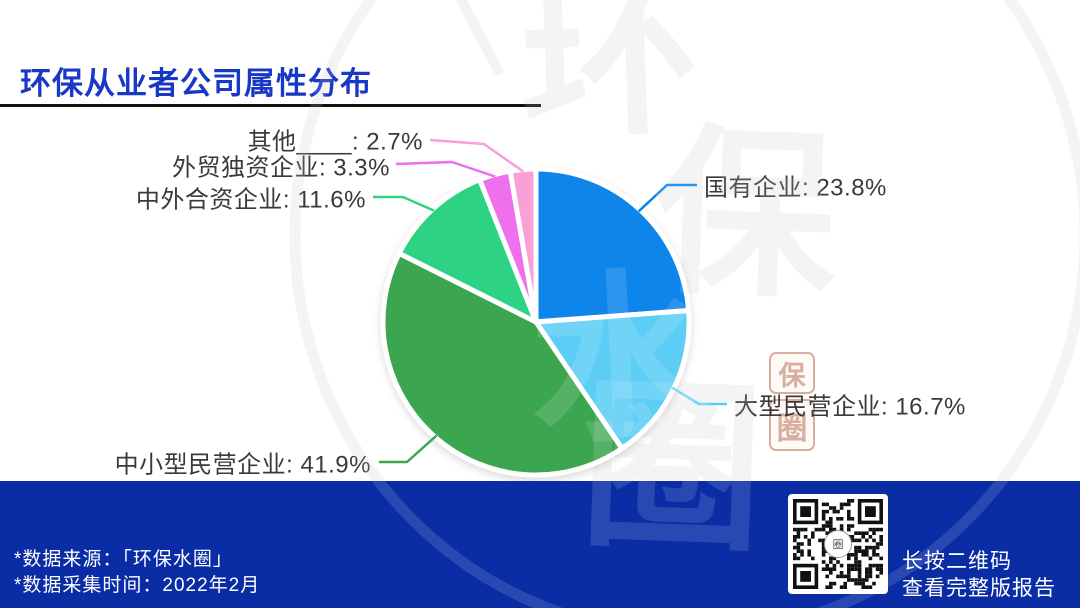 The height and width of the screenshot is (608, 1080). Describe the element at coordinates (795, 188) in the screenshot. I see `pie-label-0: 国有企业: 23.8%` at that location.